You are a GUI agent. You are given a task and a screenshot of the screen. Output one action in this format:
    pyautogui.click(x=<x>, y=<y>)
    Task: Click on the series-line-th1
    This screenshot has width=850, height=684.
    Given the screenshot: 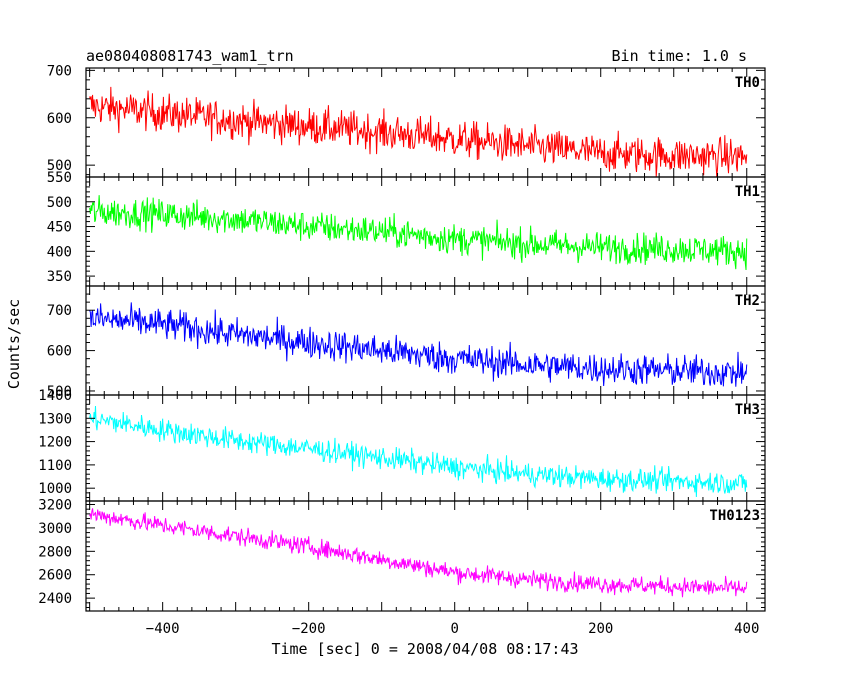 What is the action you would take?
    pyautogui.click(x=418, y=233)
    